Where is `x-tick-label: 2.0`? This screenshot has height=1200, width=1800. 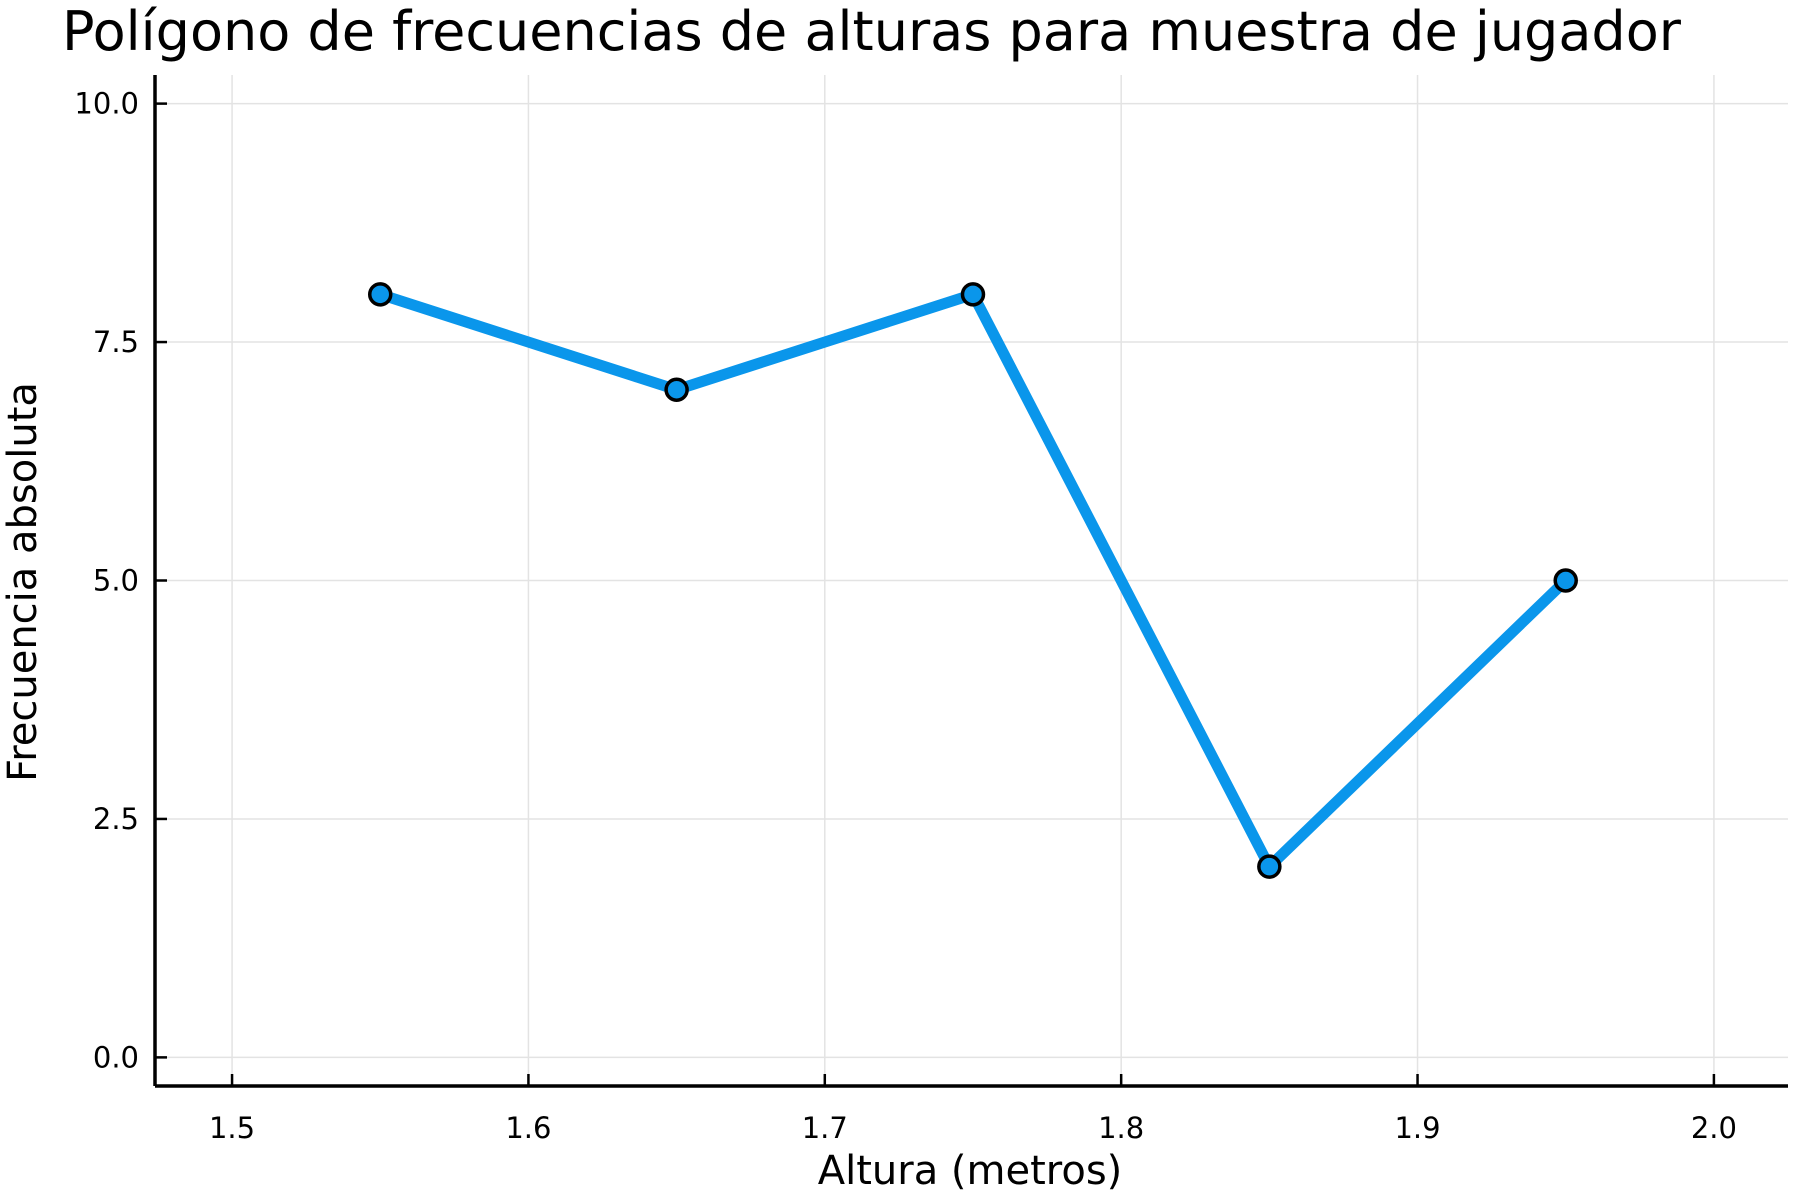 x-tick-label: 2.0 is located at coordinates (1714, 1128).